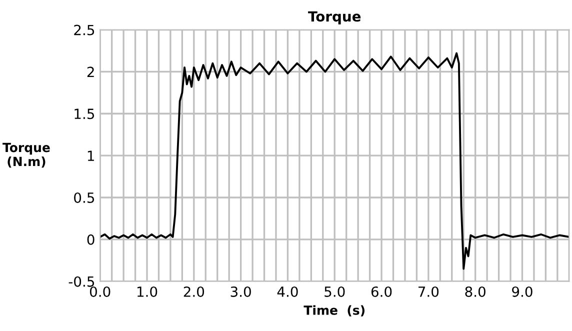 Image resolution: width=572 pixels, height=331 pixels. What do you see at coordinates (334, 291) in the screenshot?
I see `x-tick-label: 5.0` at bounding box center [334, 291].